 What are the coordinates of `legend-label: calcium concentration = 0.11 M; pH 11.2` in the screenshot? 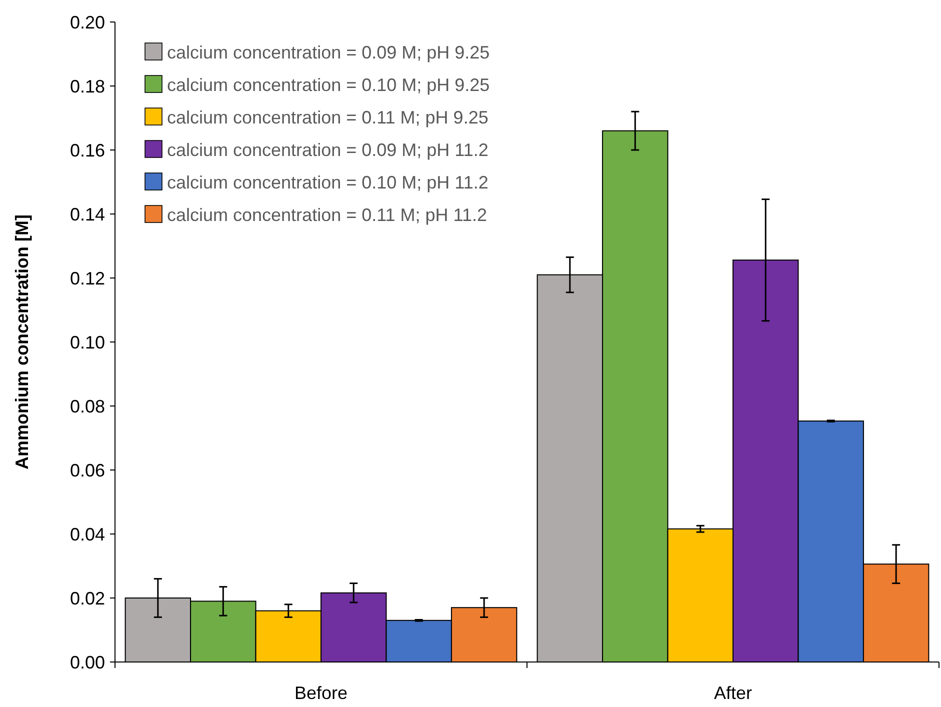 It's located at (327, 214).